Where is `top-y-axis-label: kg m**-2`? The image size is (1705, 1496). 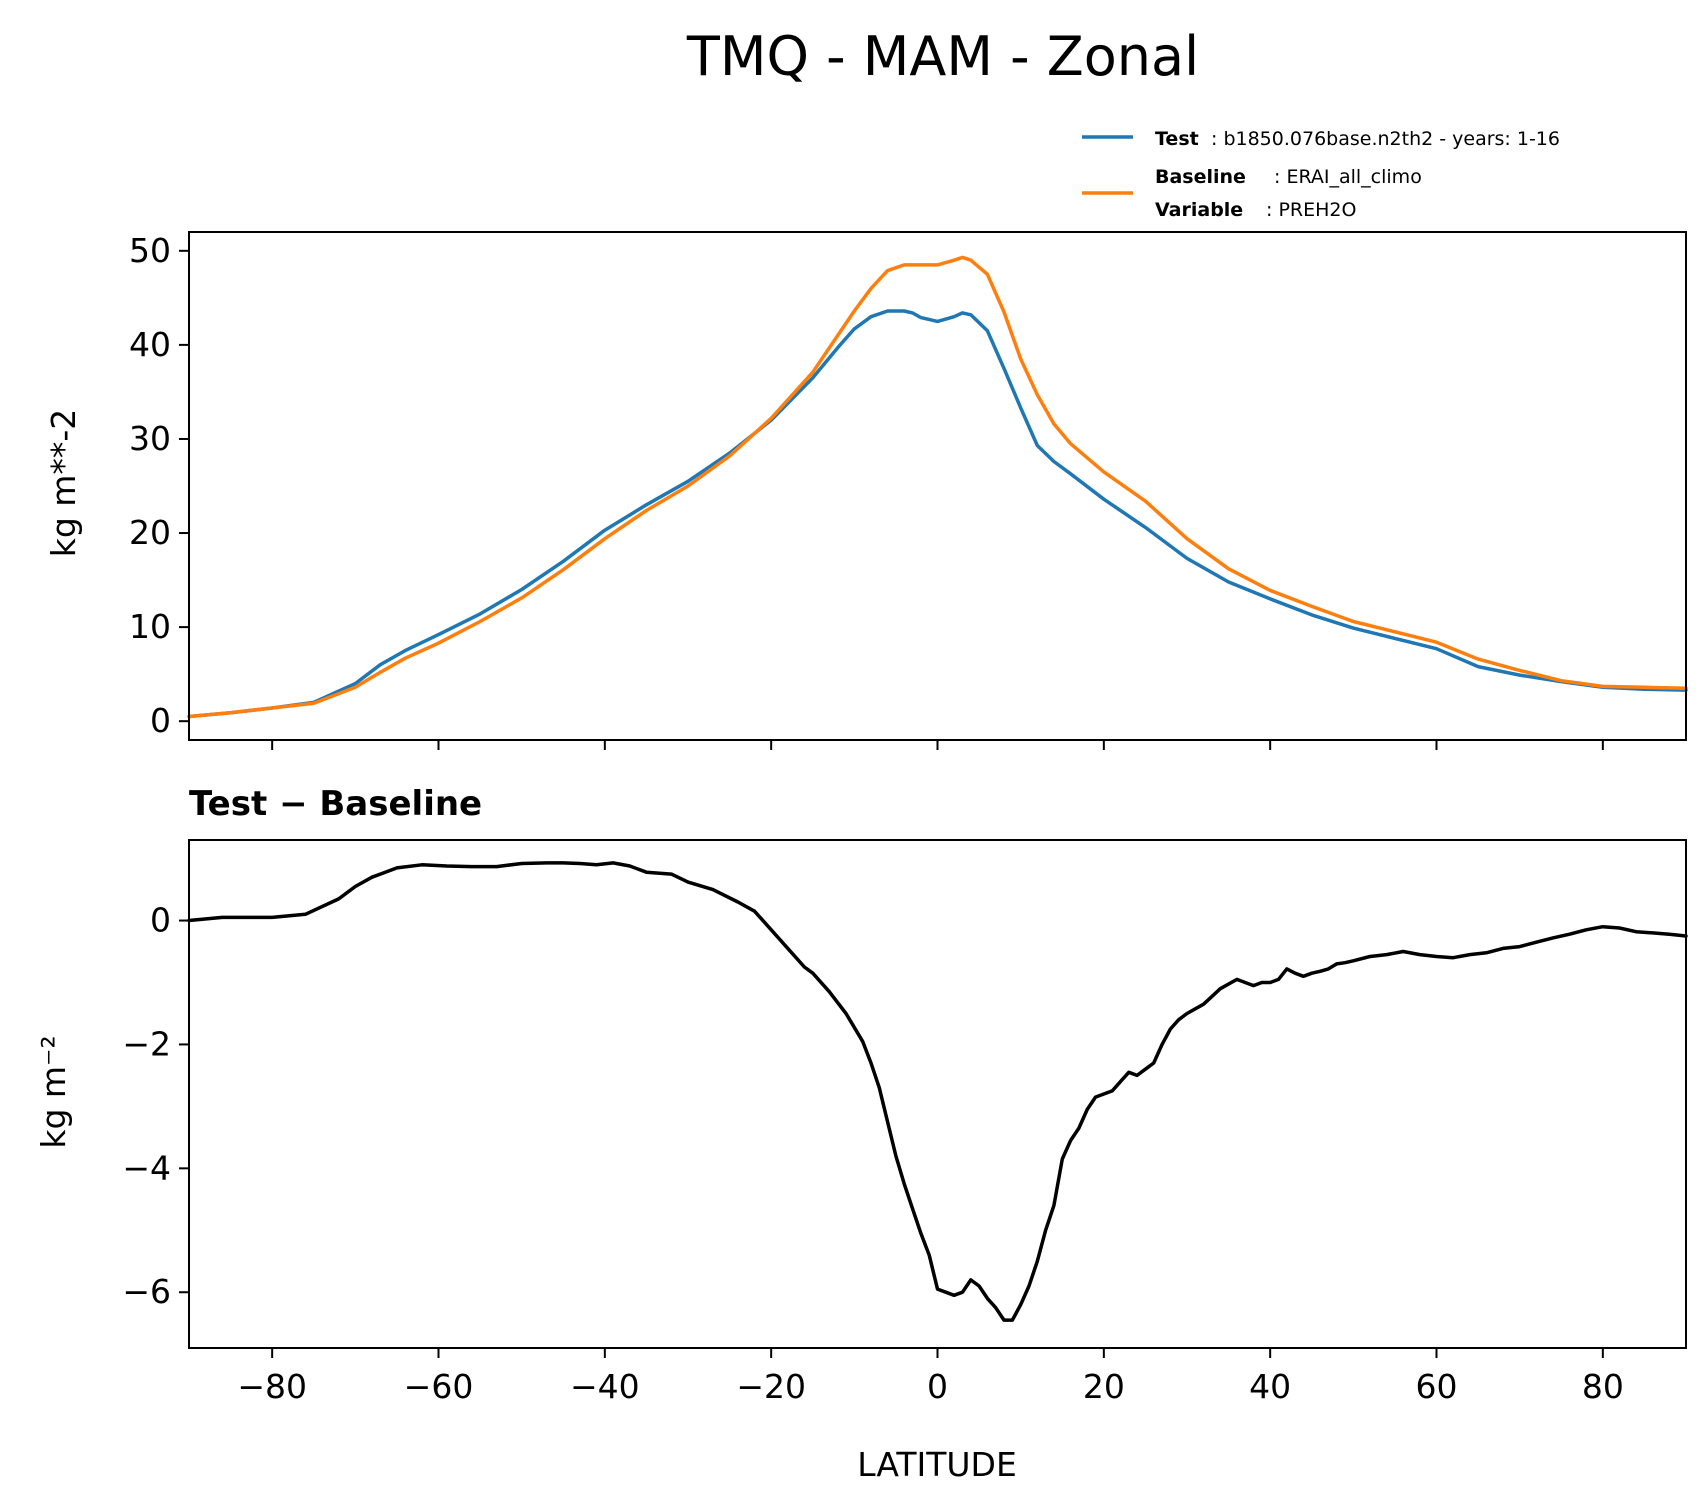 top-y-axis-label: kg m**-2 is located at coordinates (63, 483).